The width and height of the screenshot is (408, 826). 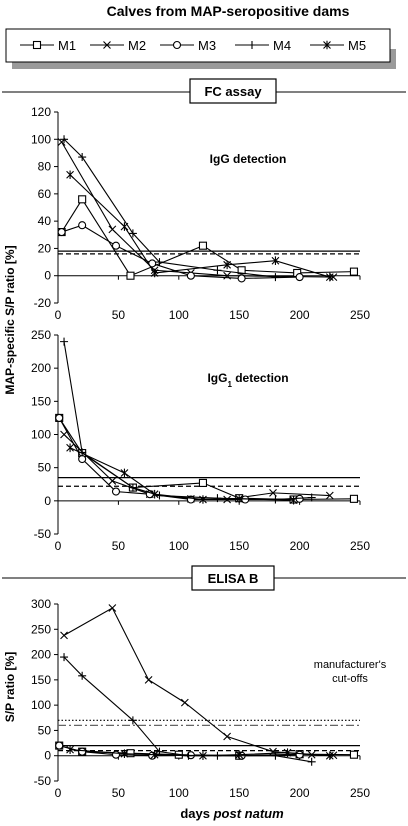 What do you see at coordinates (350, 665) in the screenshot?
I see `annotation-cutoffs-line1: manufacturer's` at bounding box center [350, 665].